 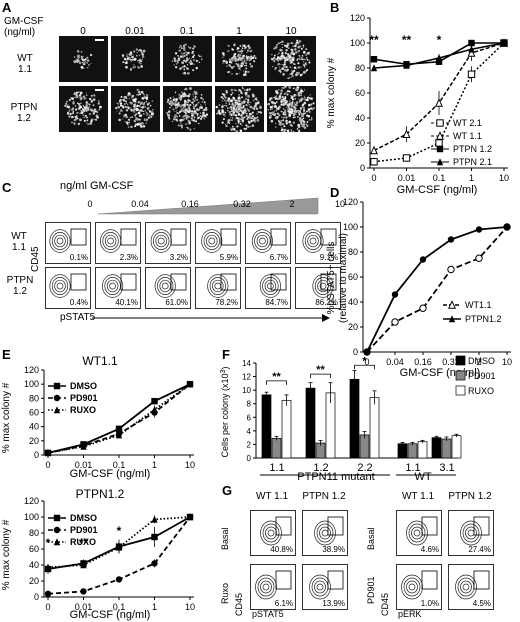 What do you see at coordinates (439, 40) in the screenshot?
I see `panel-b-star-2: *` at bounding box center [439, 40].